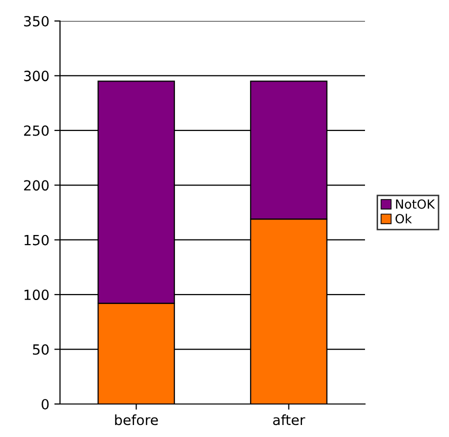 Image resolution: width=449 pixels, height=437 pixels. I want to click on y-tick-label: 200, so click(36, 185).